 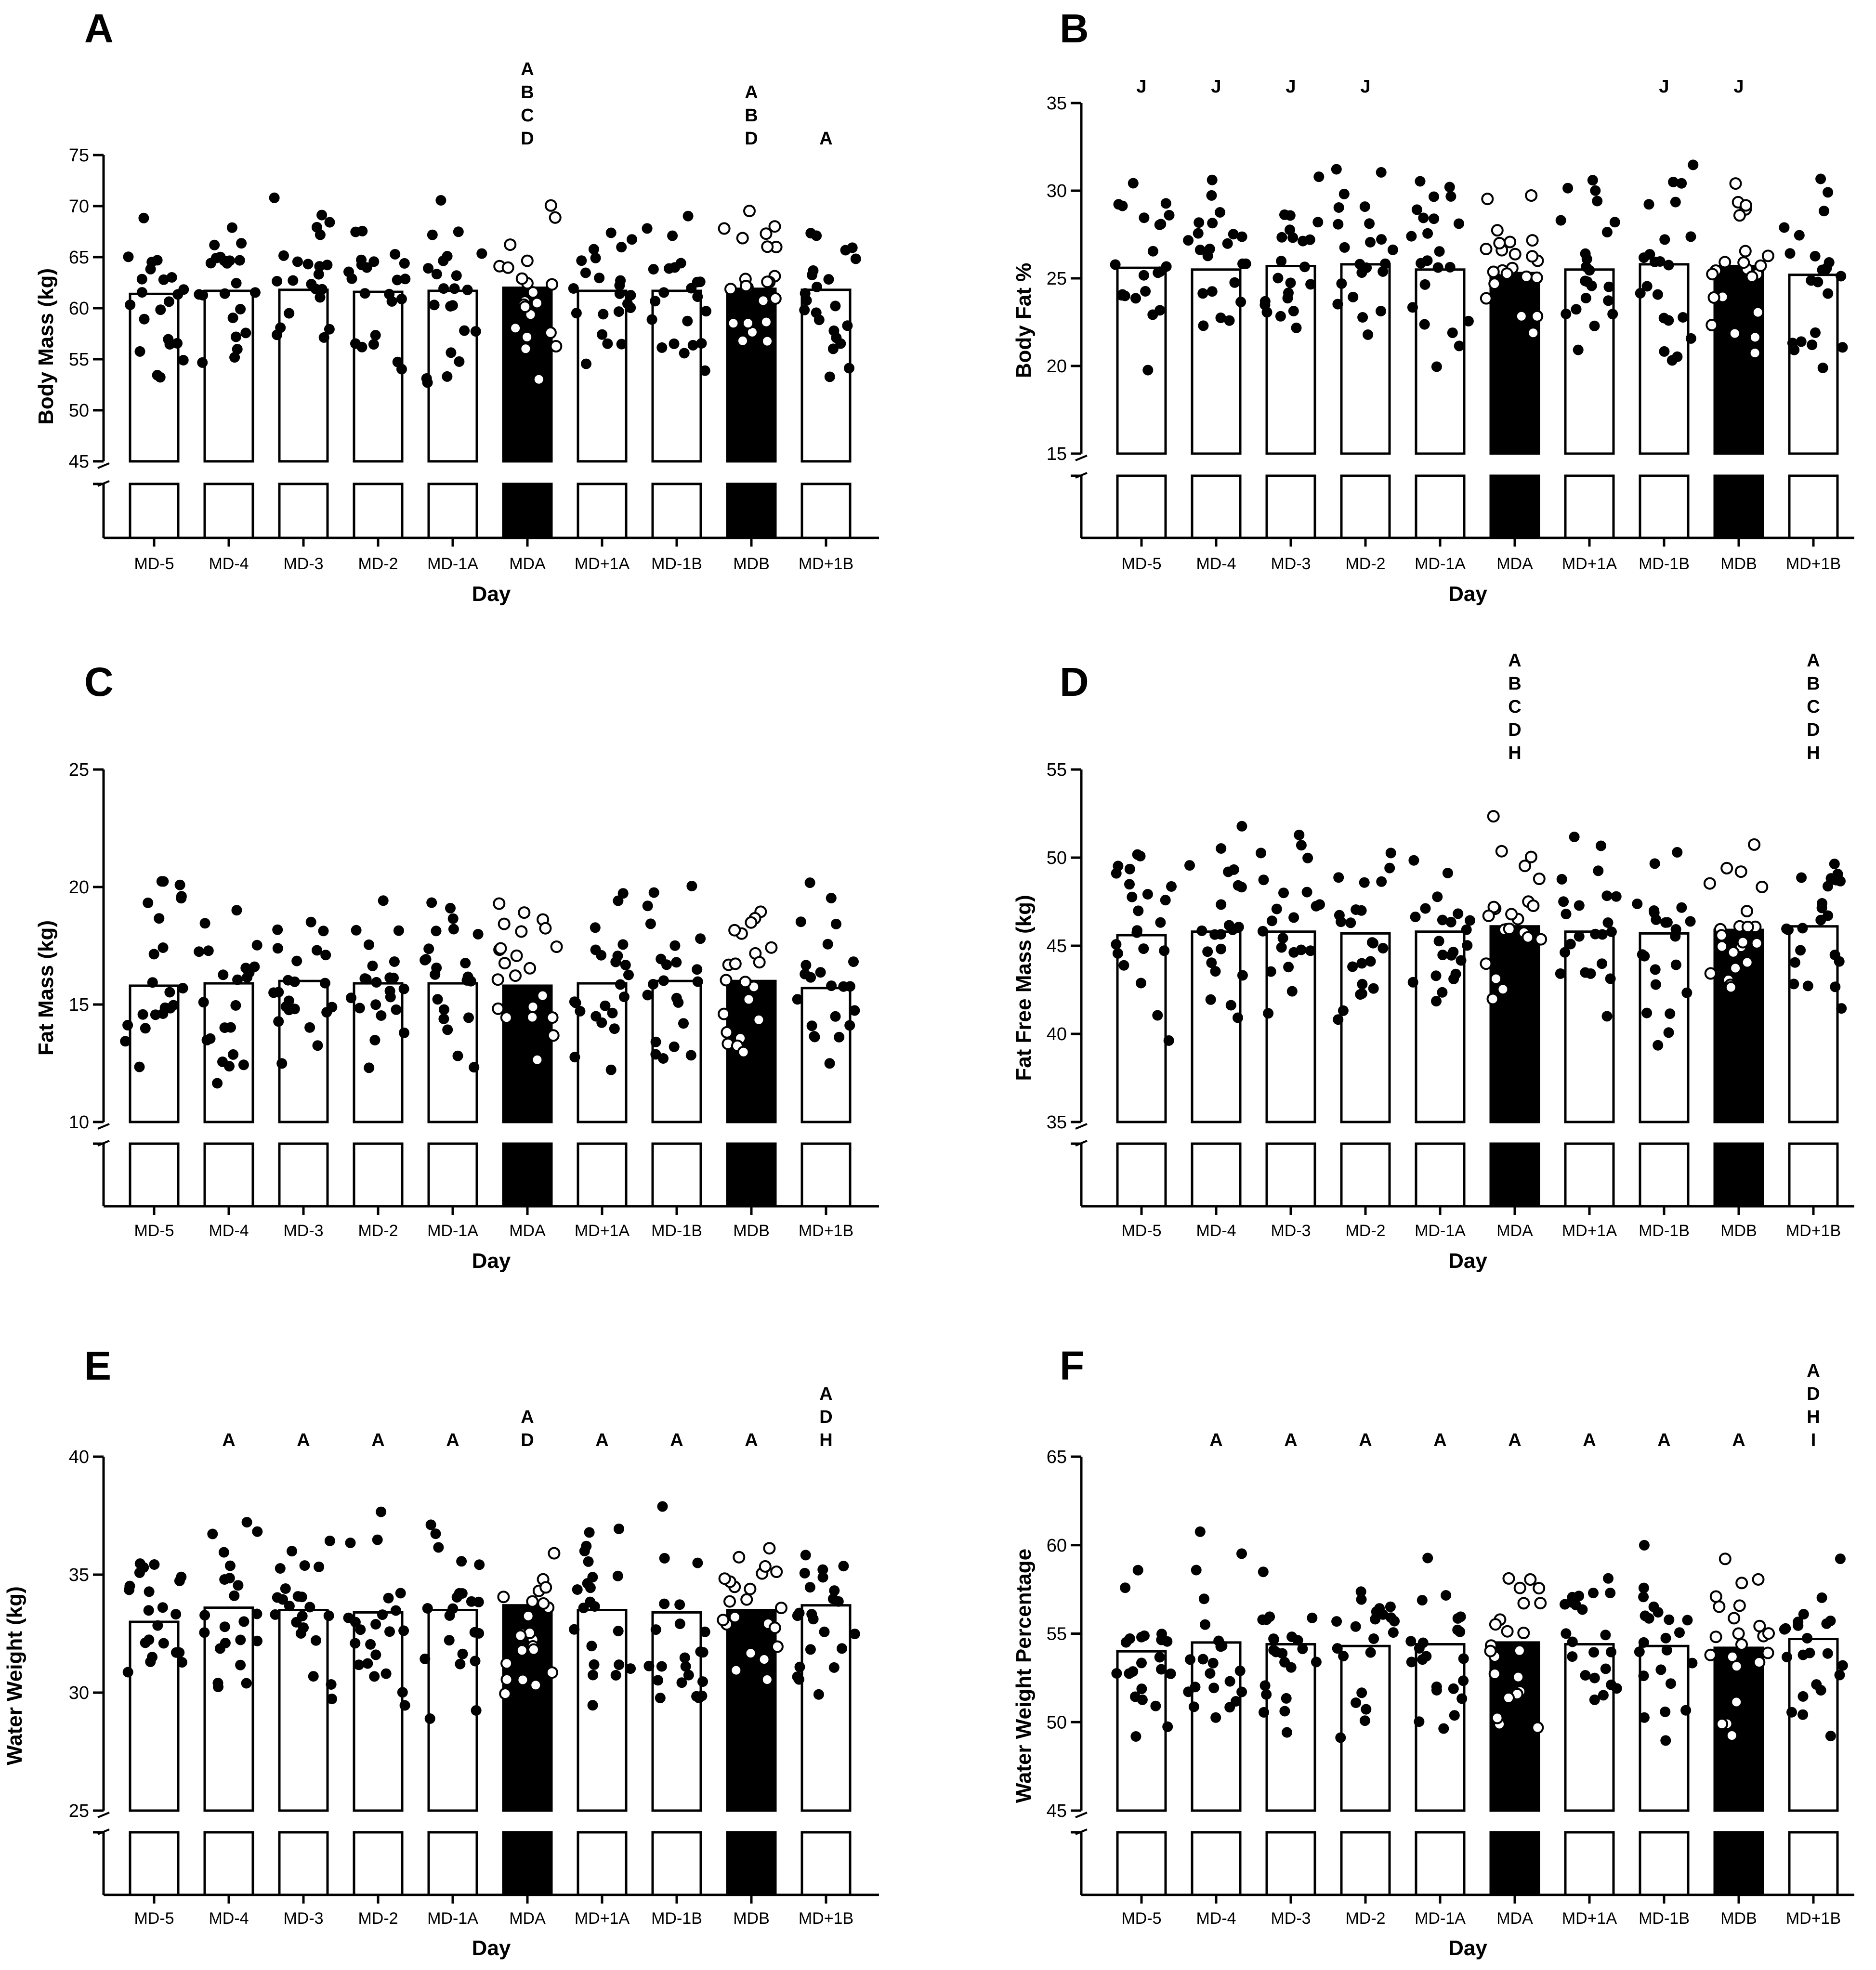 What do you see at coordinates (1738, 1231) in the screenshot?
I see `x-tick-label: MDB` at bounding box center [1738, 1231].